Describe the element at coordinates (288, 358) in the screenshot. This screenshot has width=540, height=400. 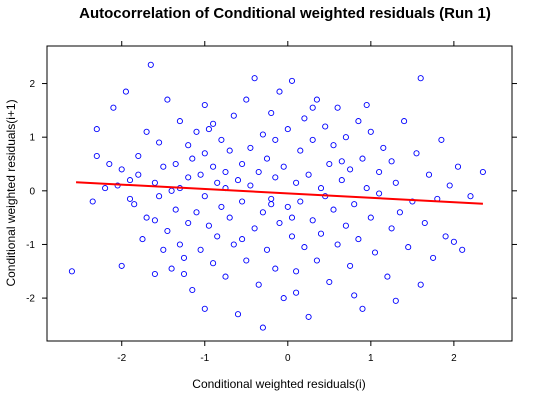
I see `x-tick-label: 0` at that location.